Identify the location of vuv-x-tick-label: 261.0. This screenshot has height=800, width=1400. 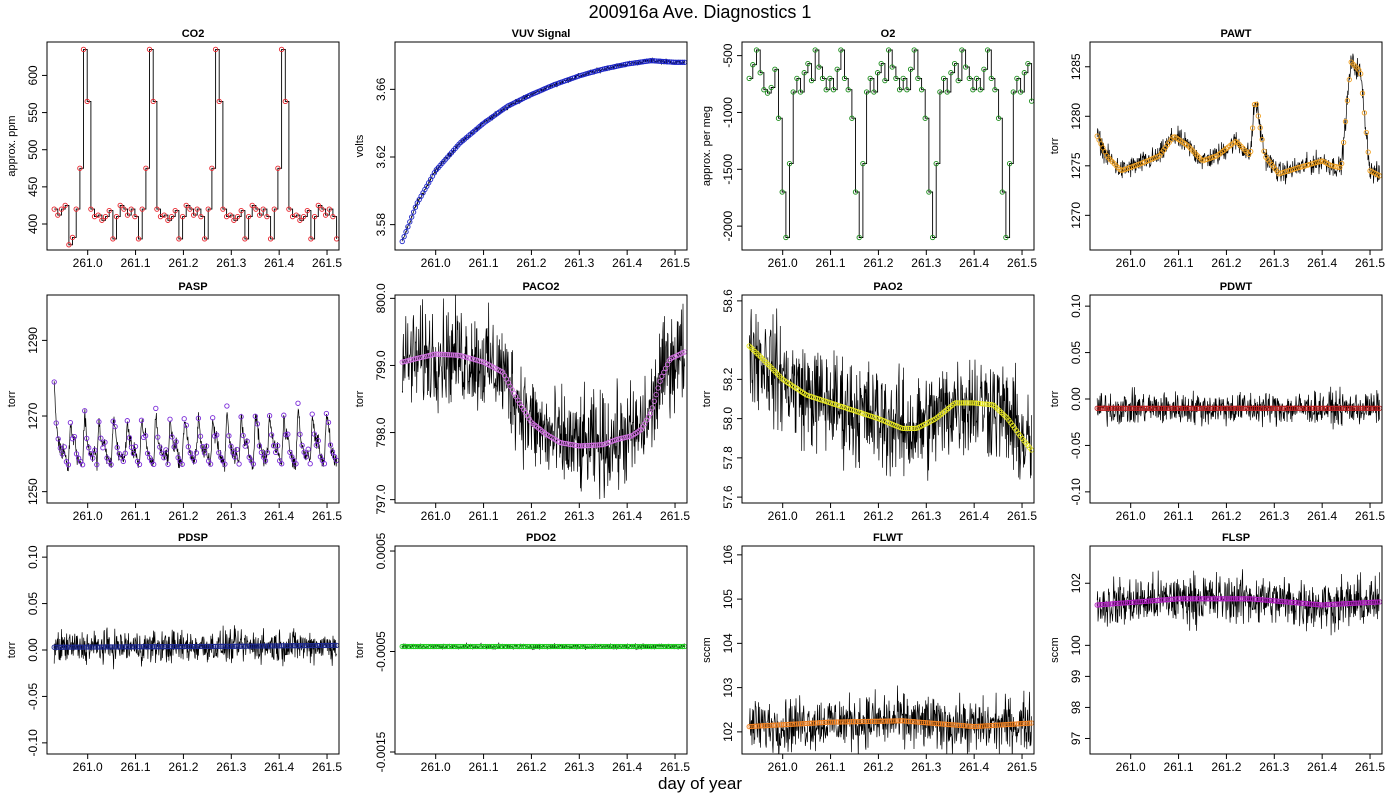
(436, 263).